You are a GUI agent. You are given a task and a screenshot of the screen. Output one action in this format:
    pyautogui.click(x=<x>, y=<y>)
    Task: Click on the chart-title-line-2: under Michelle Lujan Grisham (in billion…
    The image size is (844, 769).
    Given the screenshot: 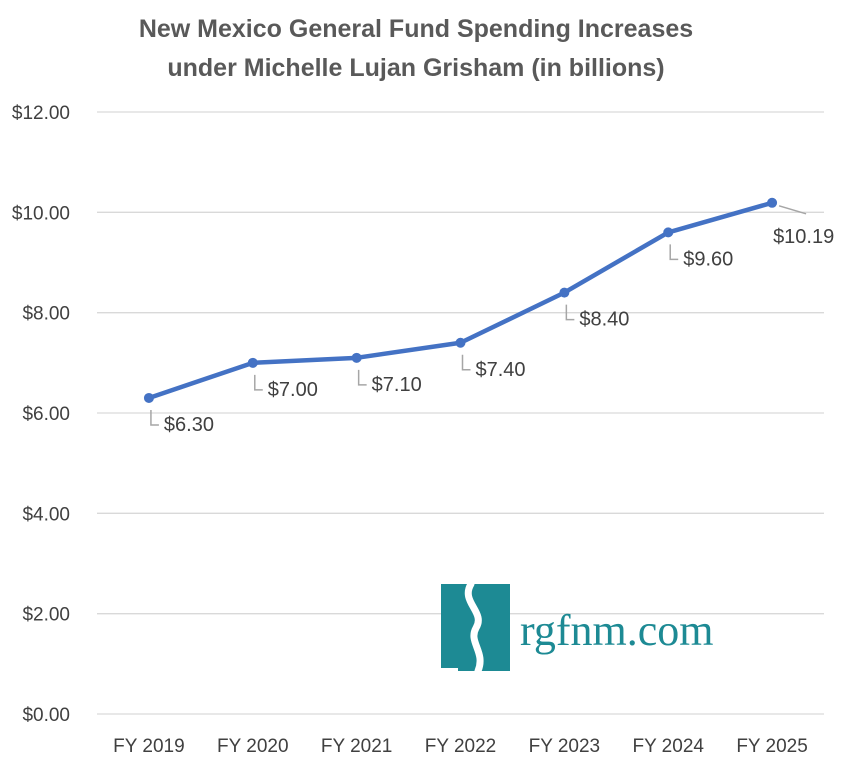 What is the action you would take?
    pyautogui.click(x=415, y=68)
    